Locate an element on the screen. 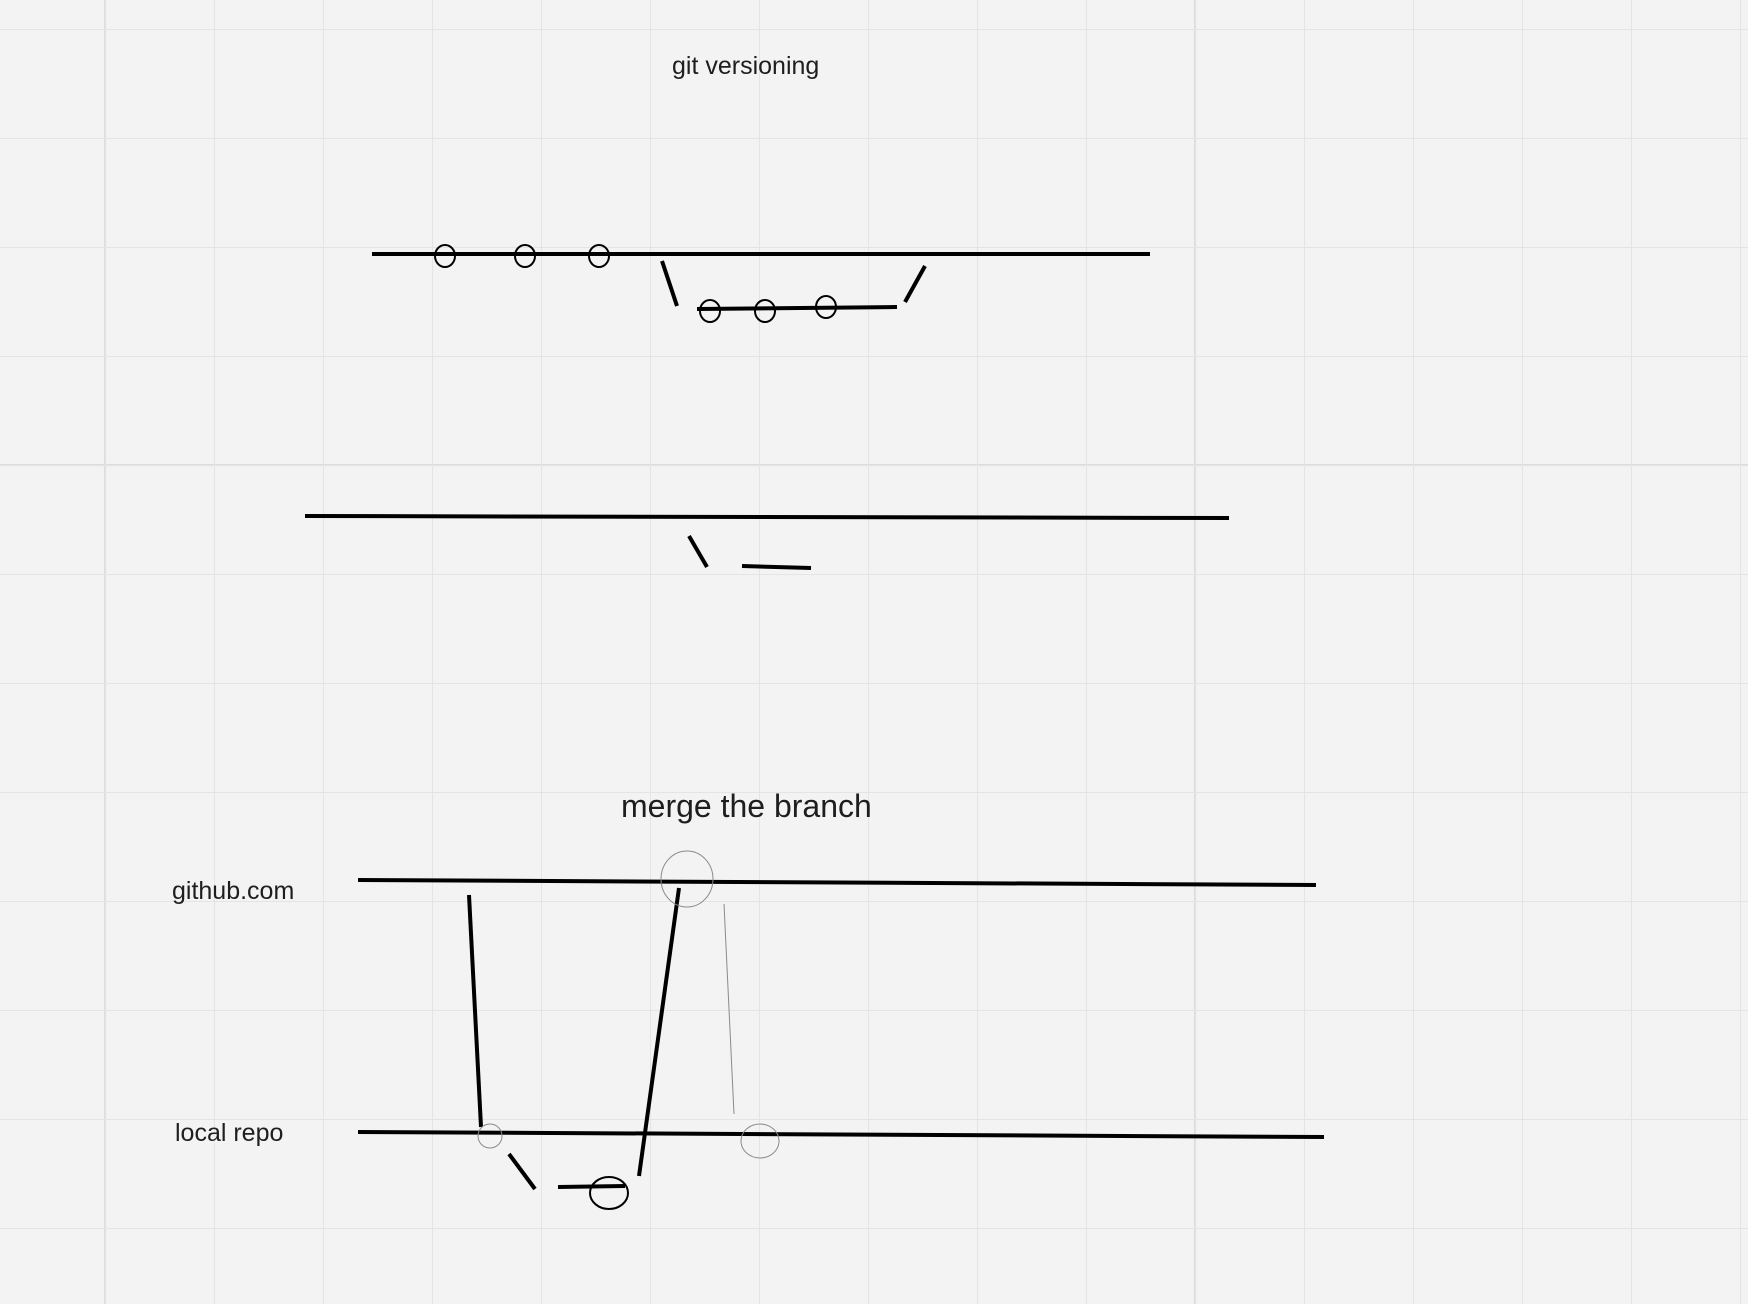 This screenshot has height=1304, width=1748. clone-down-stroke is located at coordinates (475, 1011).